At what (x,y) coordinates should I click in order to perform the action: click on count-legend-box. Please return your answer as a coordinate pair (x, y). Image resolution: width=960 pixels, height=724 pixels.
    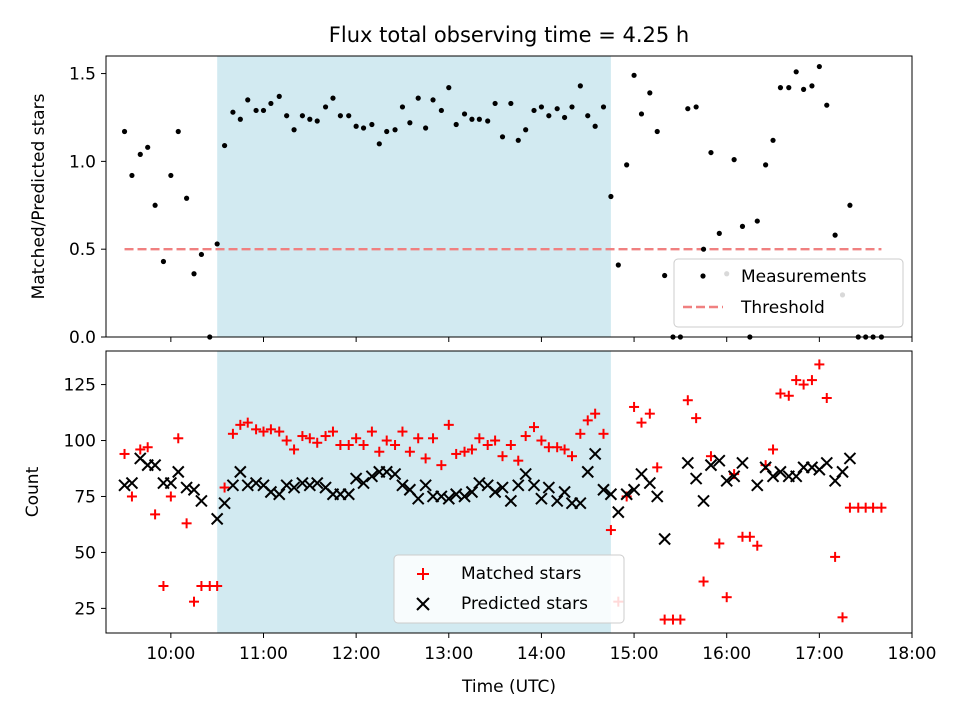
    Looking at the image, I should click on (509, 589).